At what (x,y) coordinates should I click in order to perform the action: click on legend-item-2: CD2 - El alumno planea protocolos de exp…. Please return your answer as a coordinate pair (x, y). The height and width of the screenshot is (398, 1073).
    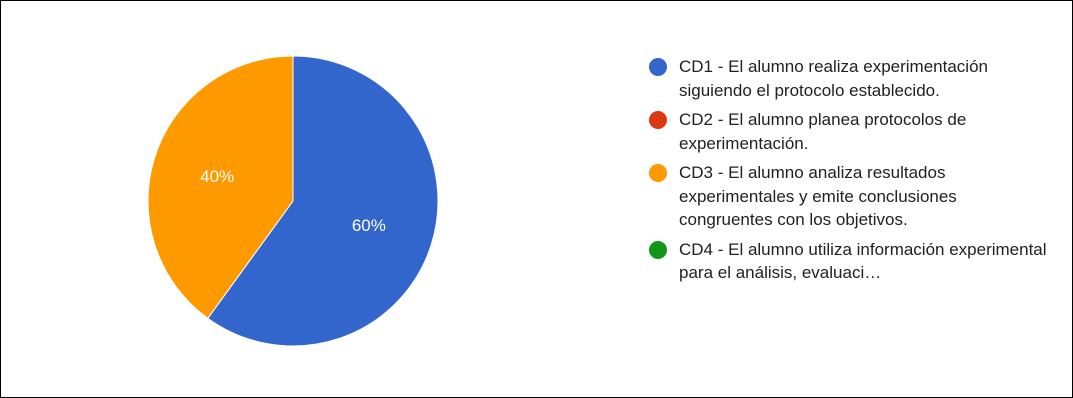
    Looking at the image, I should click on (849, 131).